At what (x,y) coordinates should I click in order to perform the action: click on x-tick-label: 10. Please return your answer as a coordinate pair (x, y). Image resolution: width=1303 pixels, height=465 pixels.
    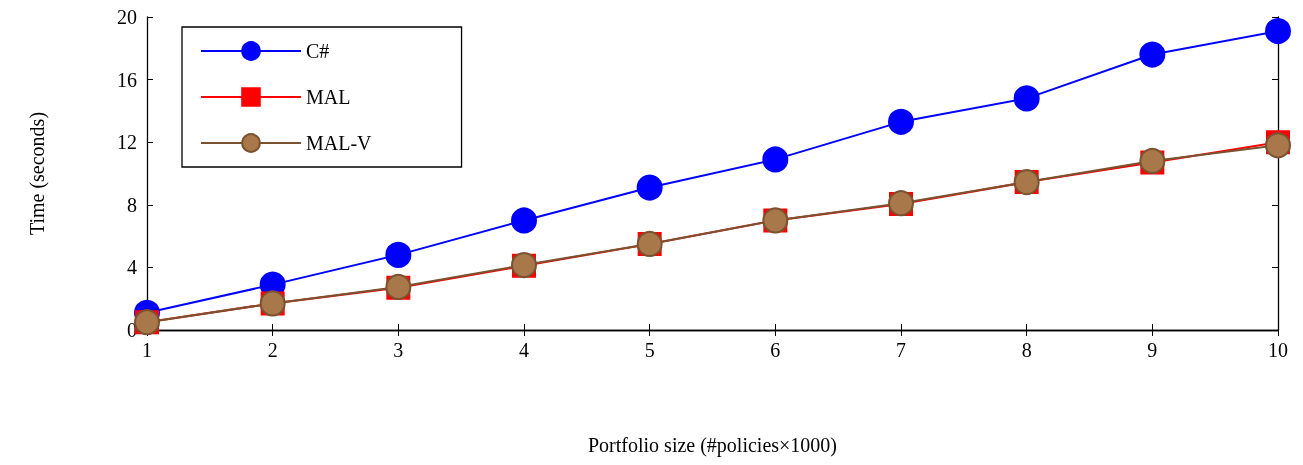
    Looking at the image, I should click on (1278, 350).